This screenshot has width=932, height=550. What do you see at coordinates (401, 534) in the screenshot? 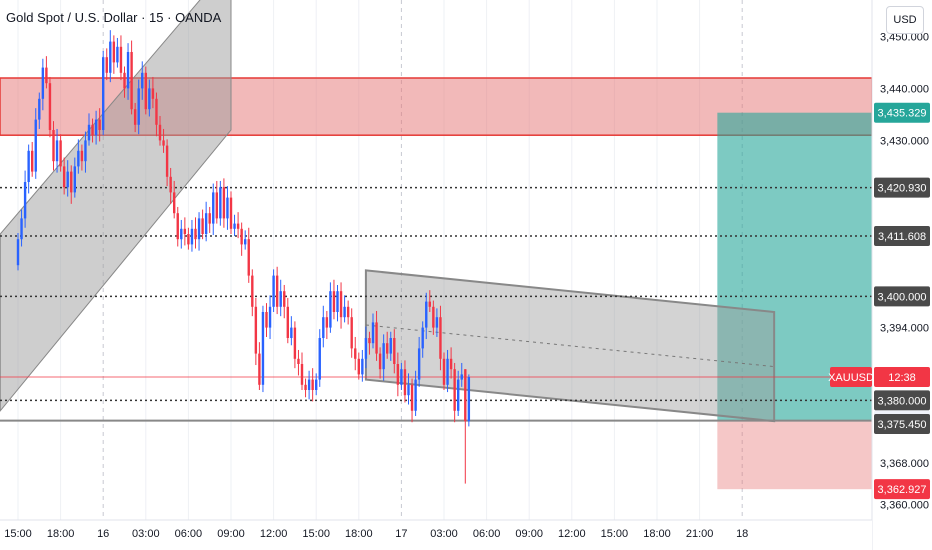
I see `time-tick-label: 17` at bounding box center [401, 534].